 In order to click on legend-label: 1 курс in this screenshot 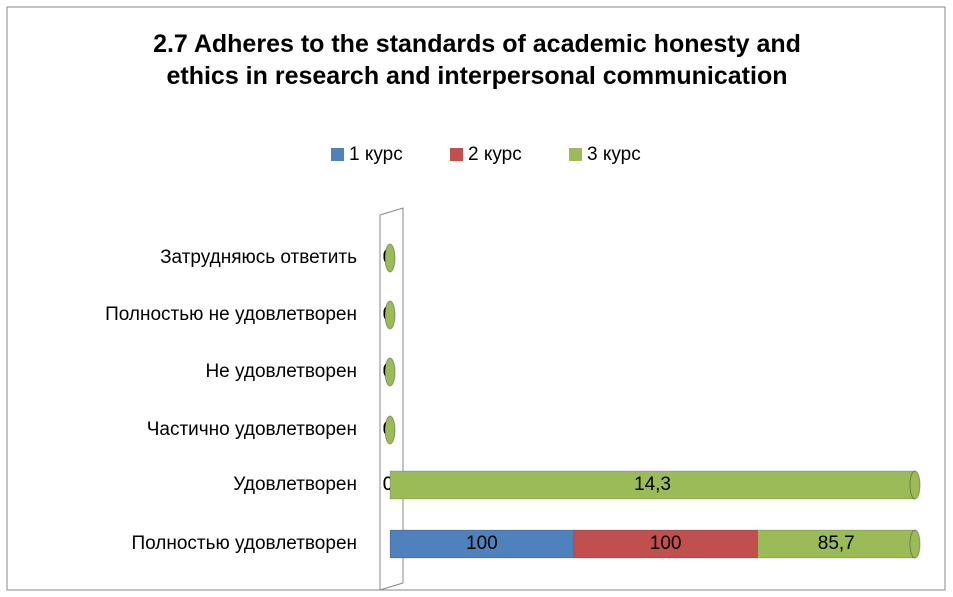, I will do `click(376, 154)`.